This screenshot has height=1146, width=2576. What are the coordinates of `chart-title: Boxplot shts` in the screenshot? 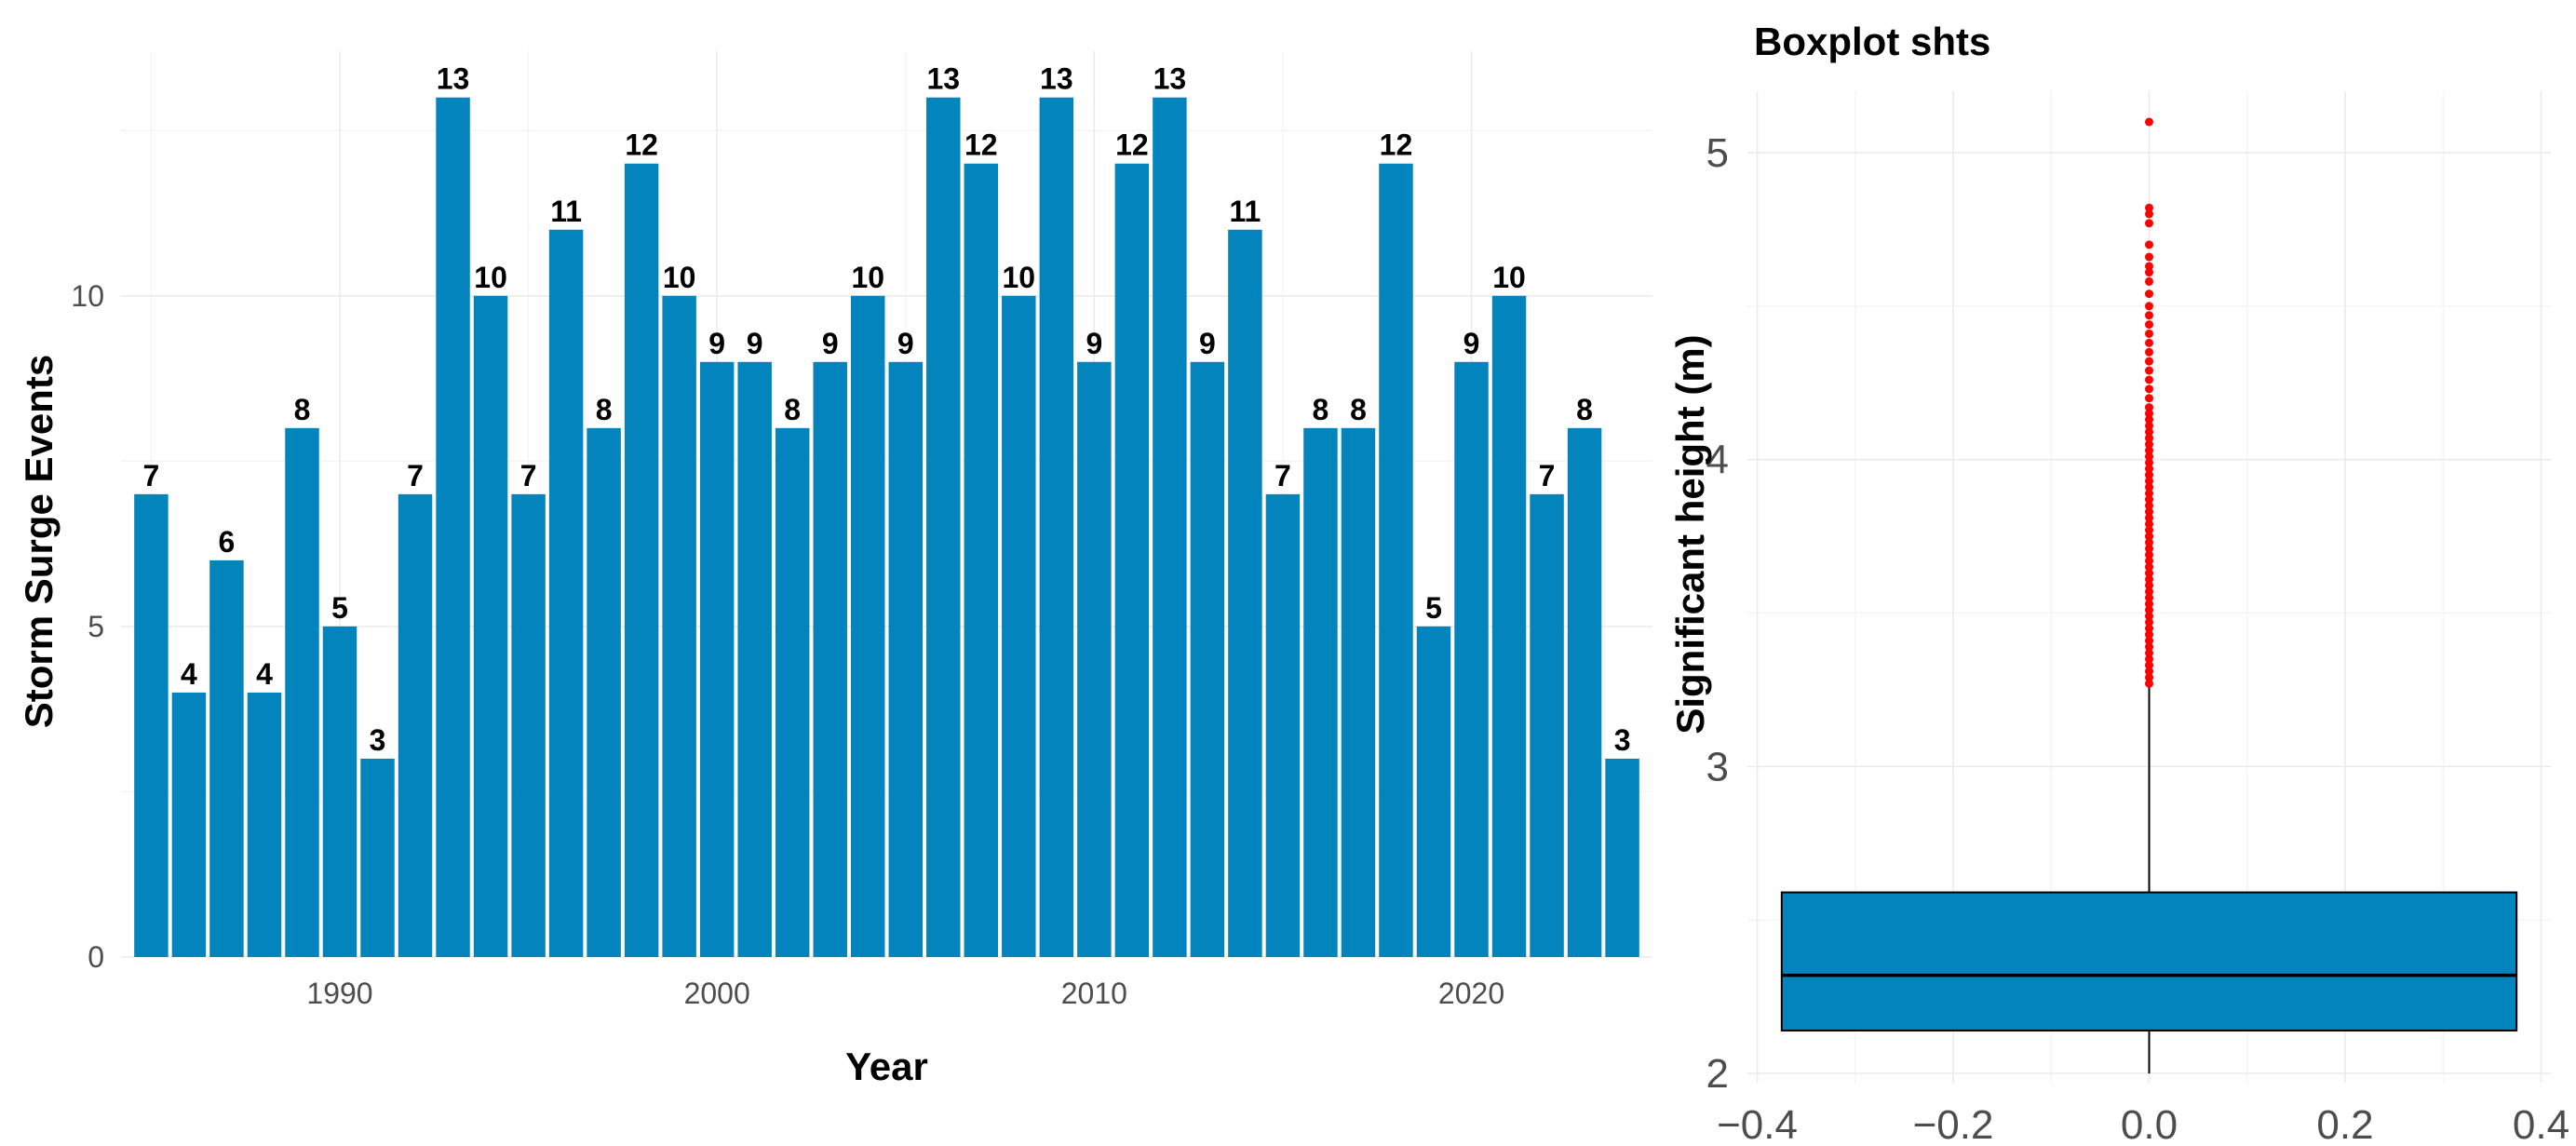 It's located at (1872, 42).